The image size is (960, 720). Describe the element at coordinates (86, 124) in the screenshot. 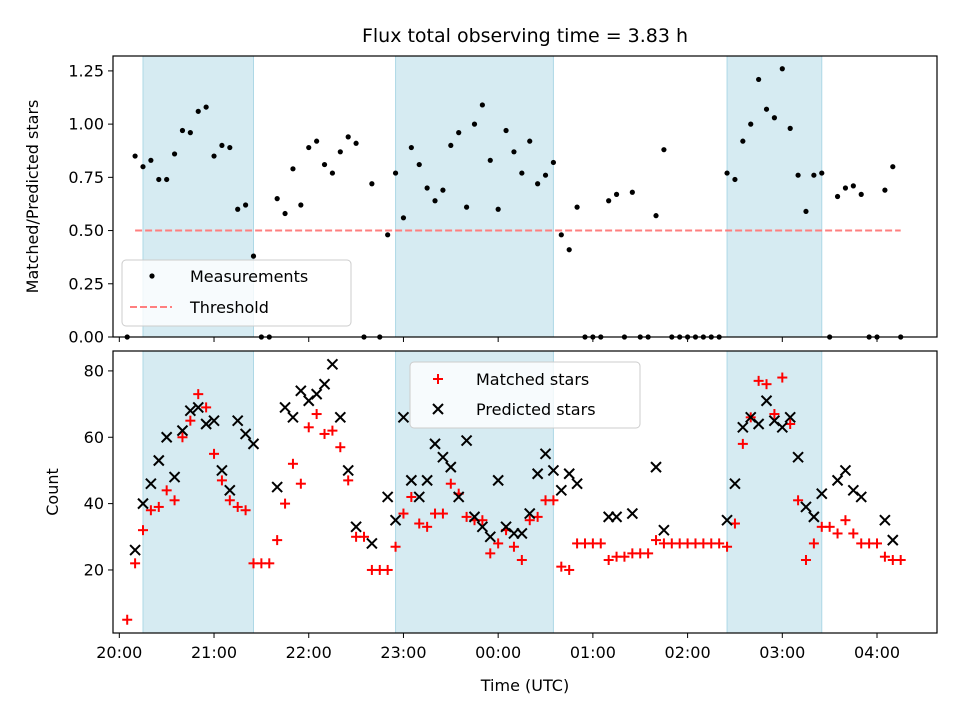

I see `y-tick-label: 1.00` at that location.